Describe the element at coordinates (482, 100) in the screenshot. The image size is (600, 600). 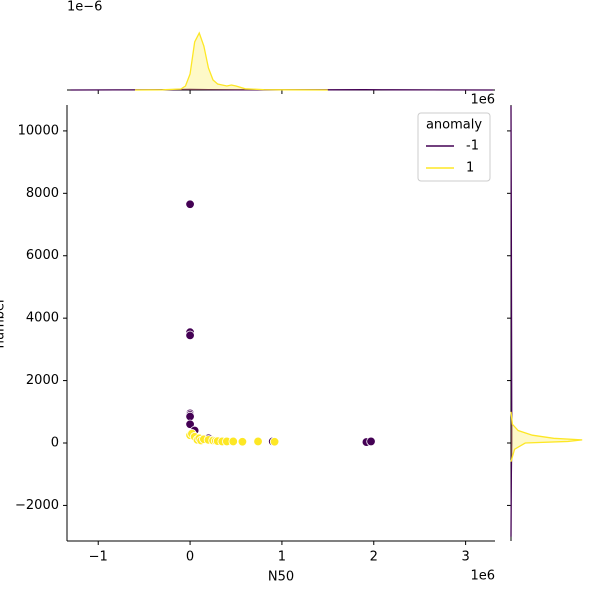
I see `top-x-offset-label: 1e6` at that location.